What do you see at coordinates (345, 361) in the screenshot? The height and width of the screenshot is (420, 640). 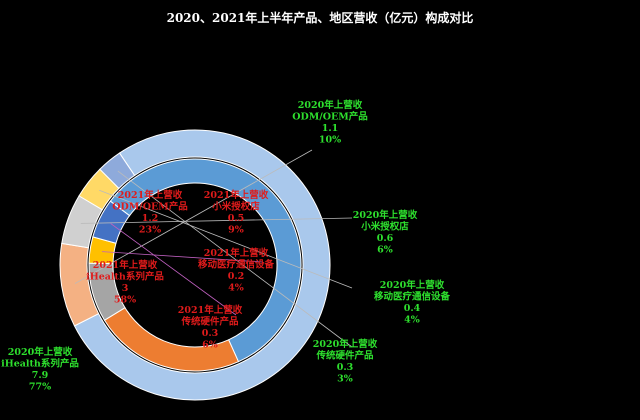 I see `data-label-outer-4: 2020年上营收传统硬件产品 0.3 3%` at bounding box center [345, 361].